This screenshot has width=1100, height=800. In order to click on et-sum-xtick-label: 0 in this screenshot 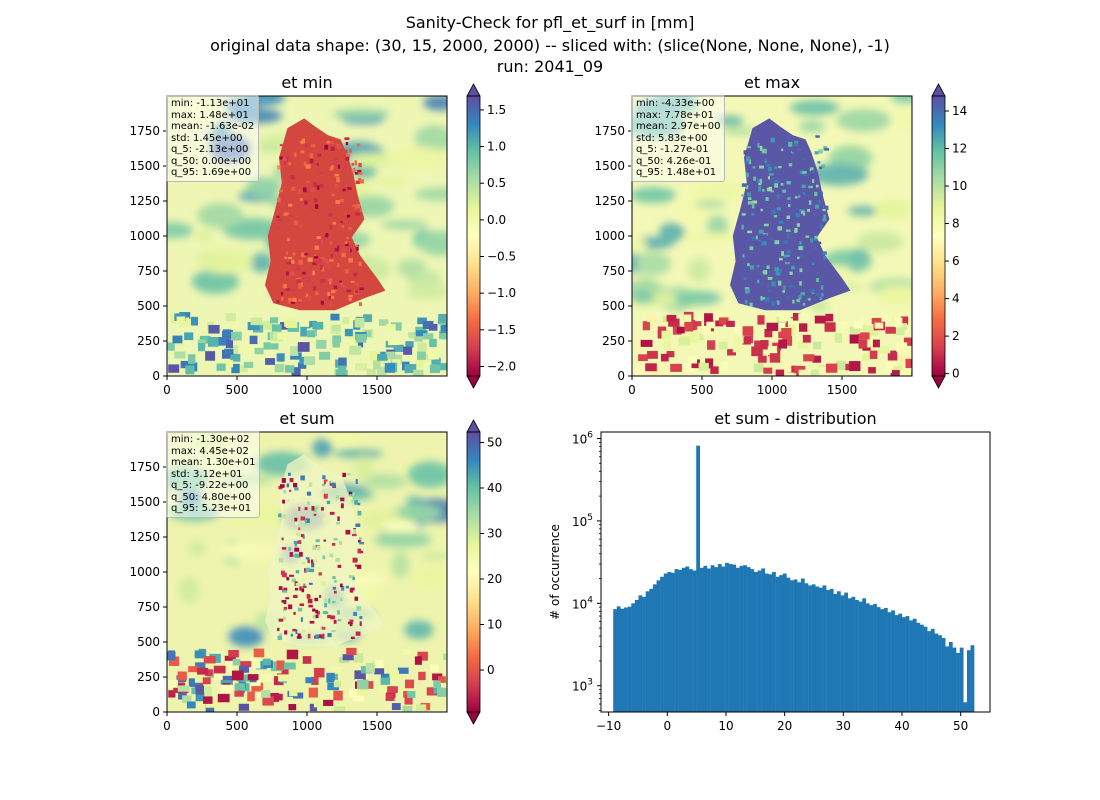, I will do `click(167, 726)`.